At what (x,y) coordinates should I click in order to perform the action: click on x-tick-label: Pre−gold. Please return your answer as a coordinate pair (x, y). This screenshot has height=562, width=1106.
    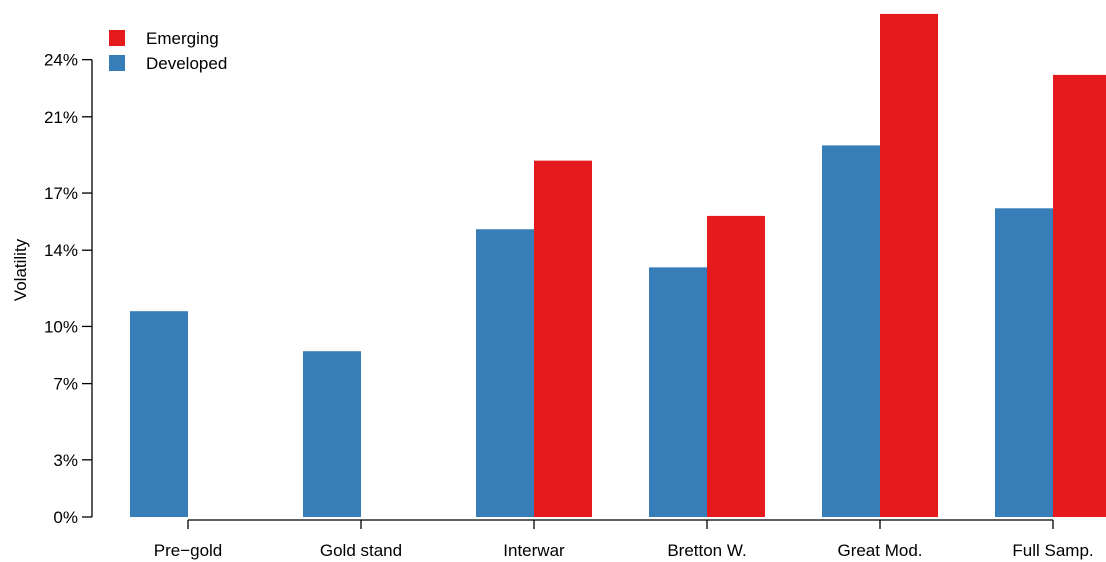
    Looking at the image, I should click on (188, 550).